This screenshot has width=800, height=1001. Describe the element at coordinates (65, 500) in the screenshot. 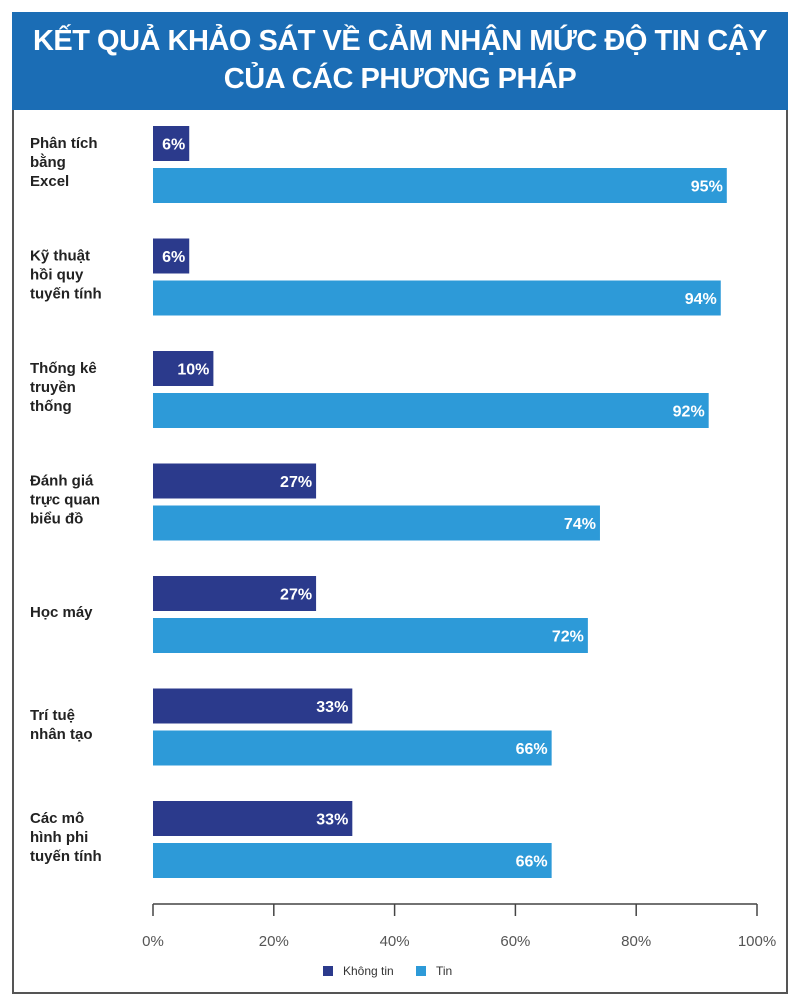

I see `category-label: trực quan` at that location.